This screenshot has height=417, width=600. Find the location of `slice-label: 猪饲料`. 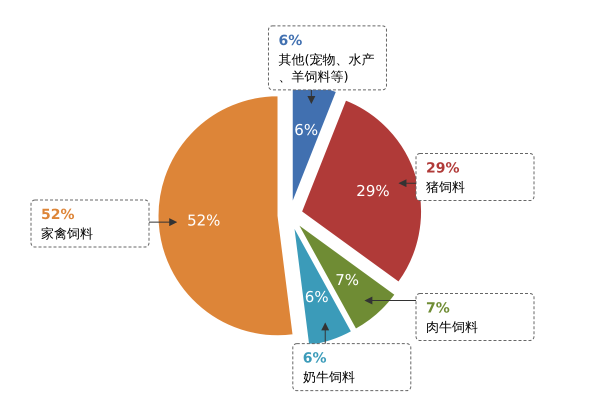

slice-label: 猪饲料 is located at coordinates (445, 188).